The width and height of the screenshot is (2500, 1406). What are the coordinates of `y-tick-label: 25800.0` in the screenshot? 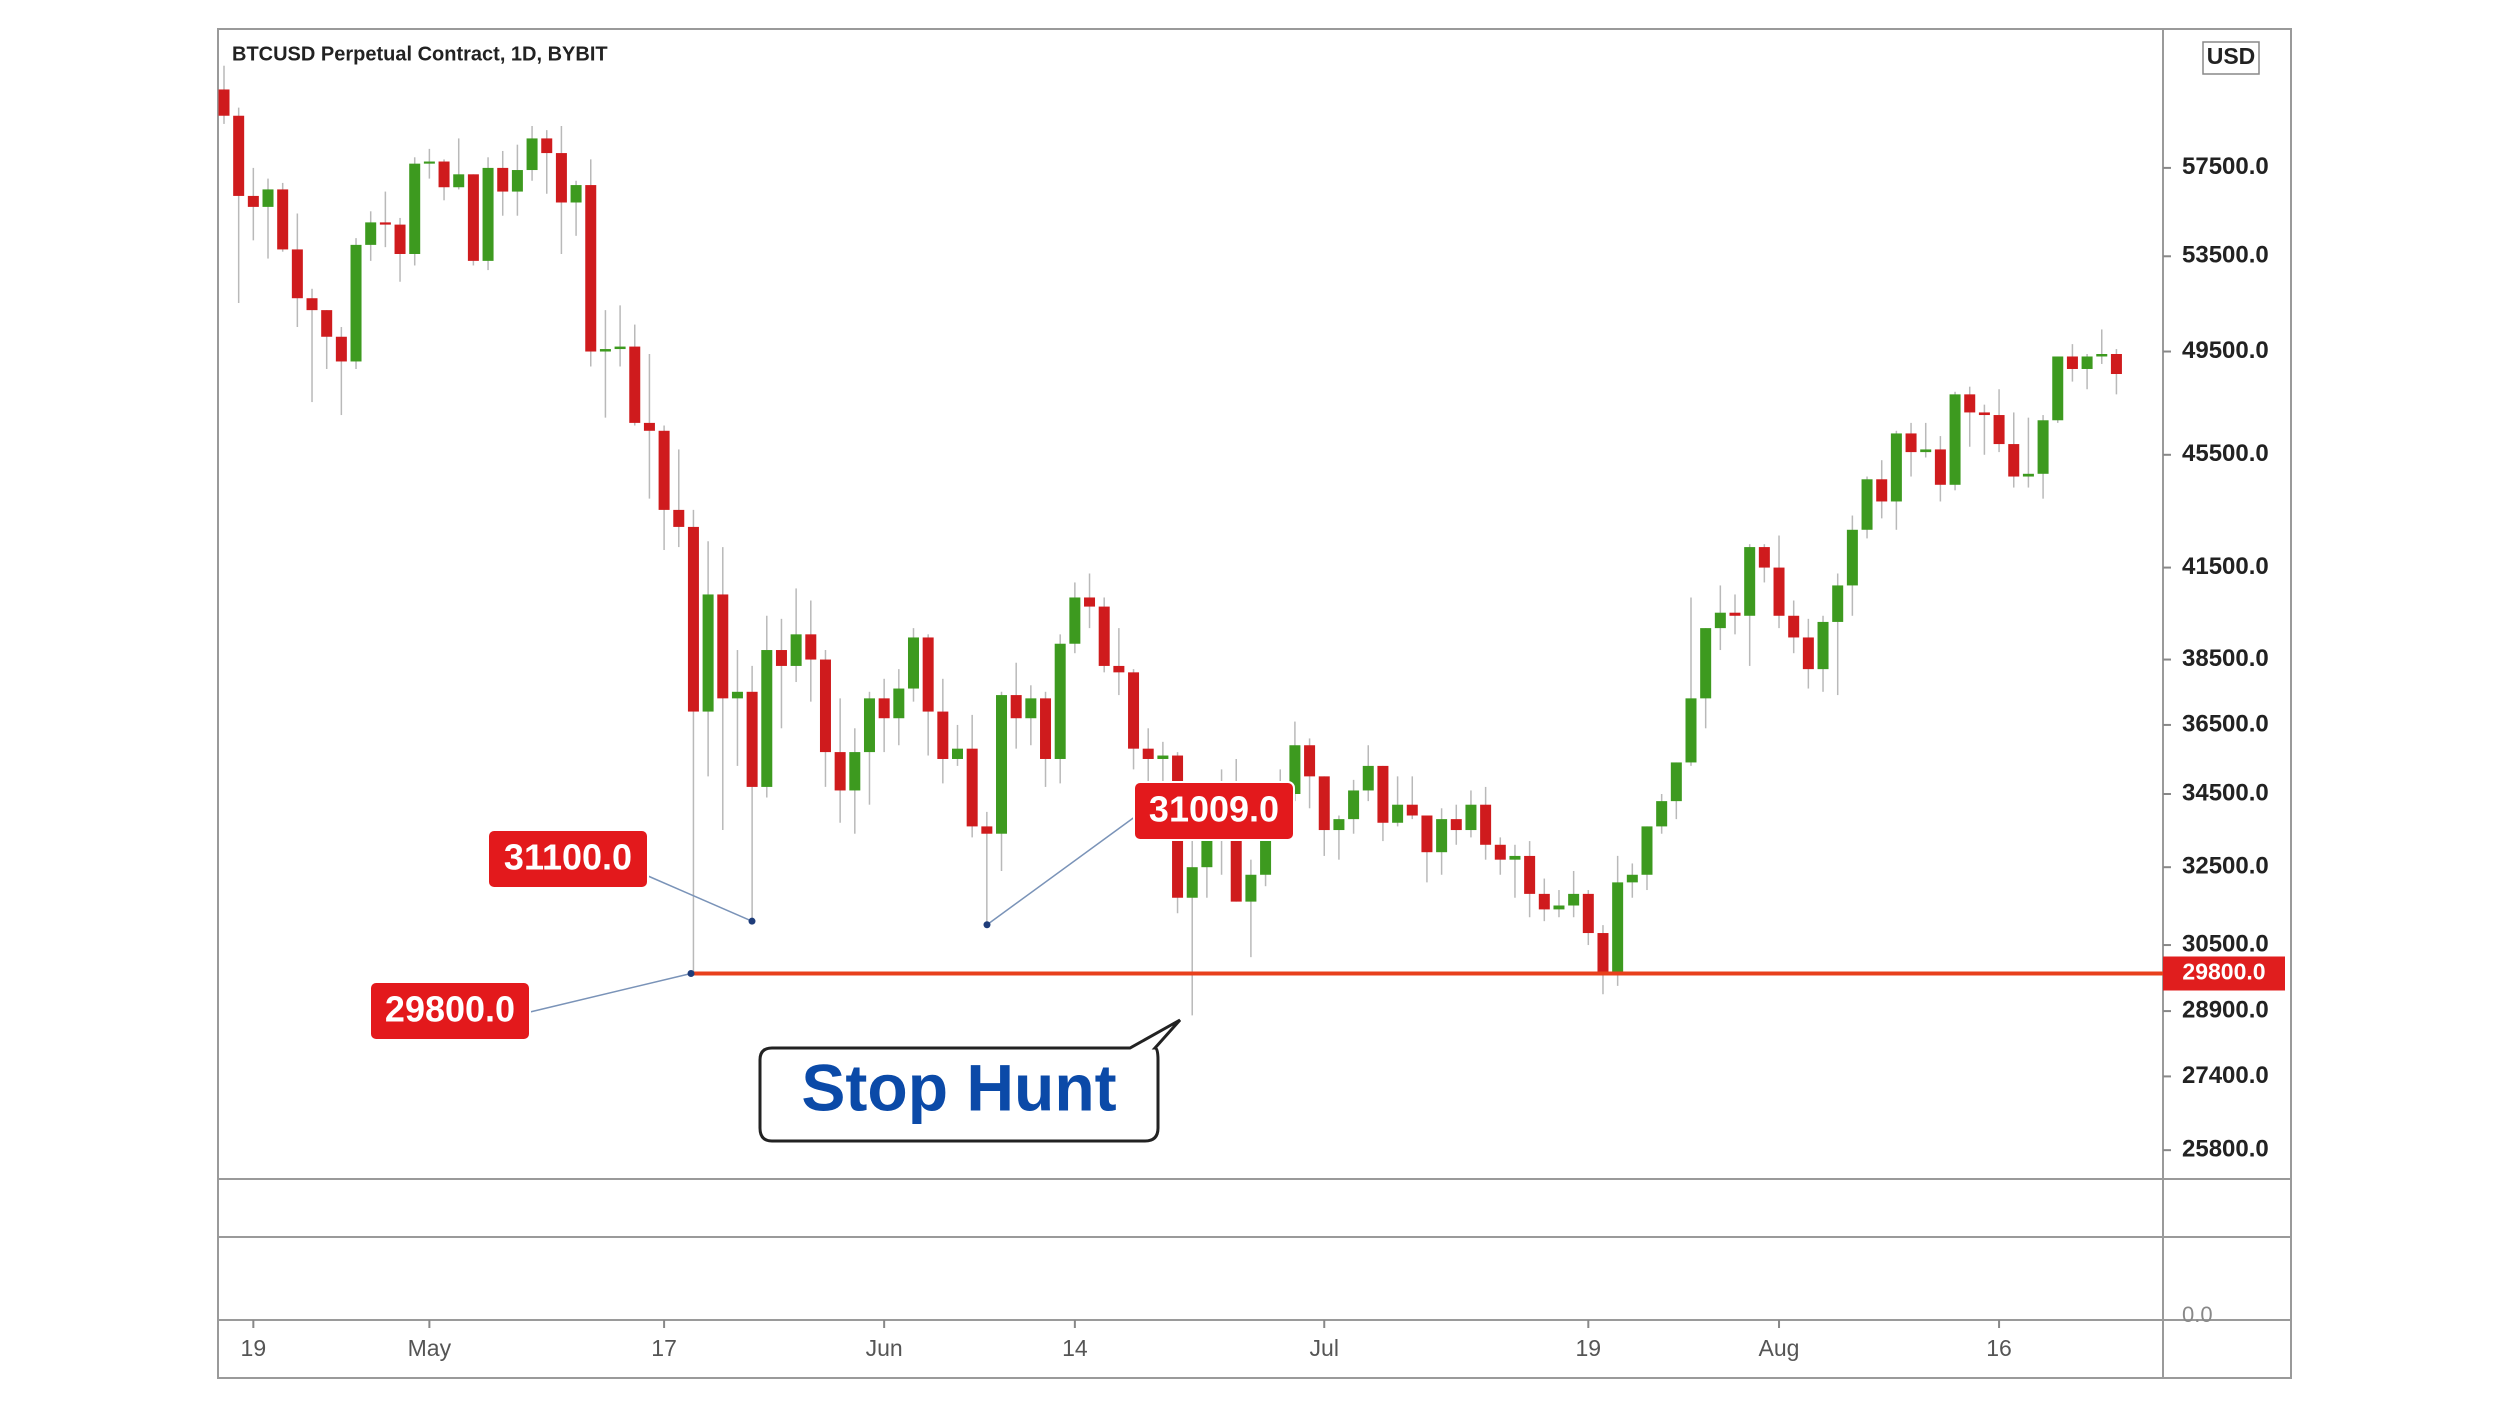 It's located at (2225, 1149).